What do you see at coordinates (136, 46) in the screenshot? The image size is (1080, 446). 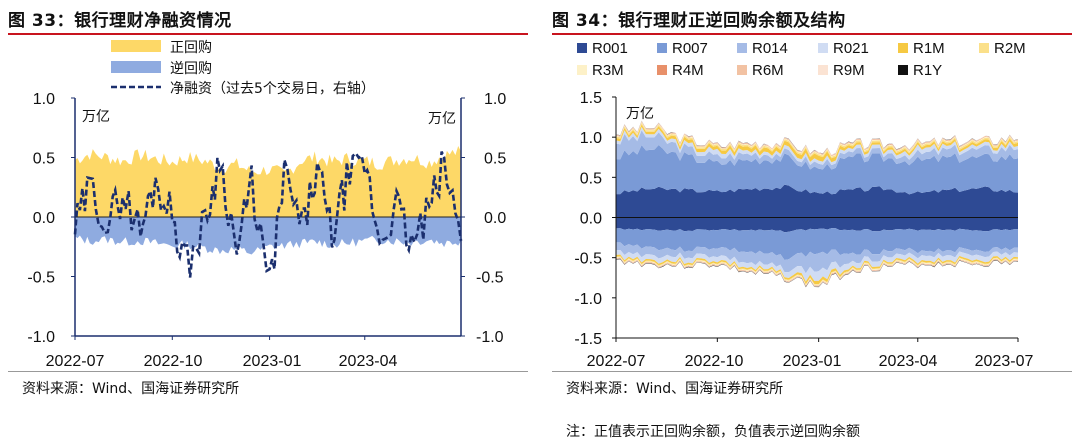 I see `legend-swatch-repo` at bounding box center [136, 46].